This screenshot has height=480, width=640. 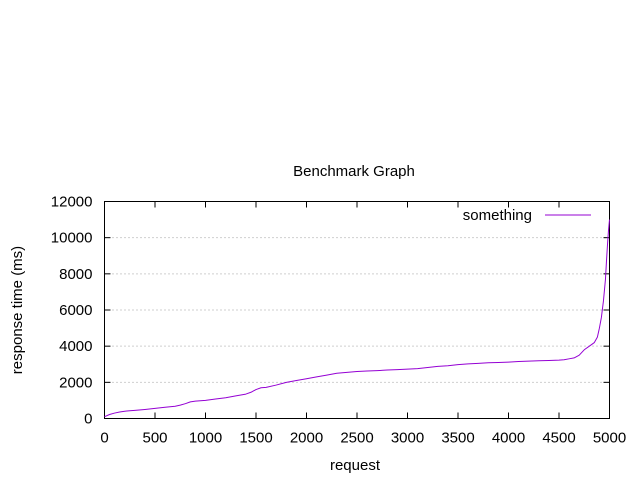 I want to click on y-tick-label: 4000, so click(x=75, y=346).